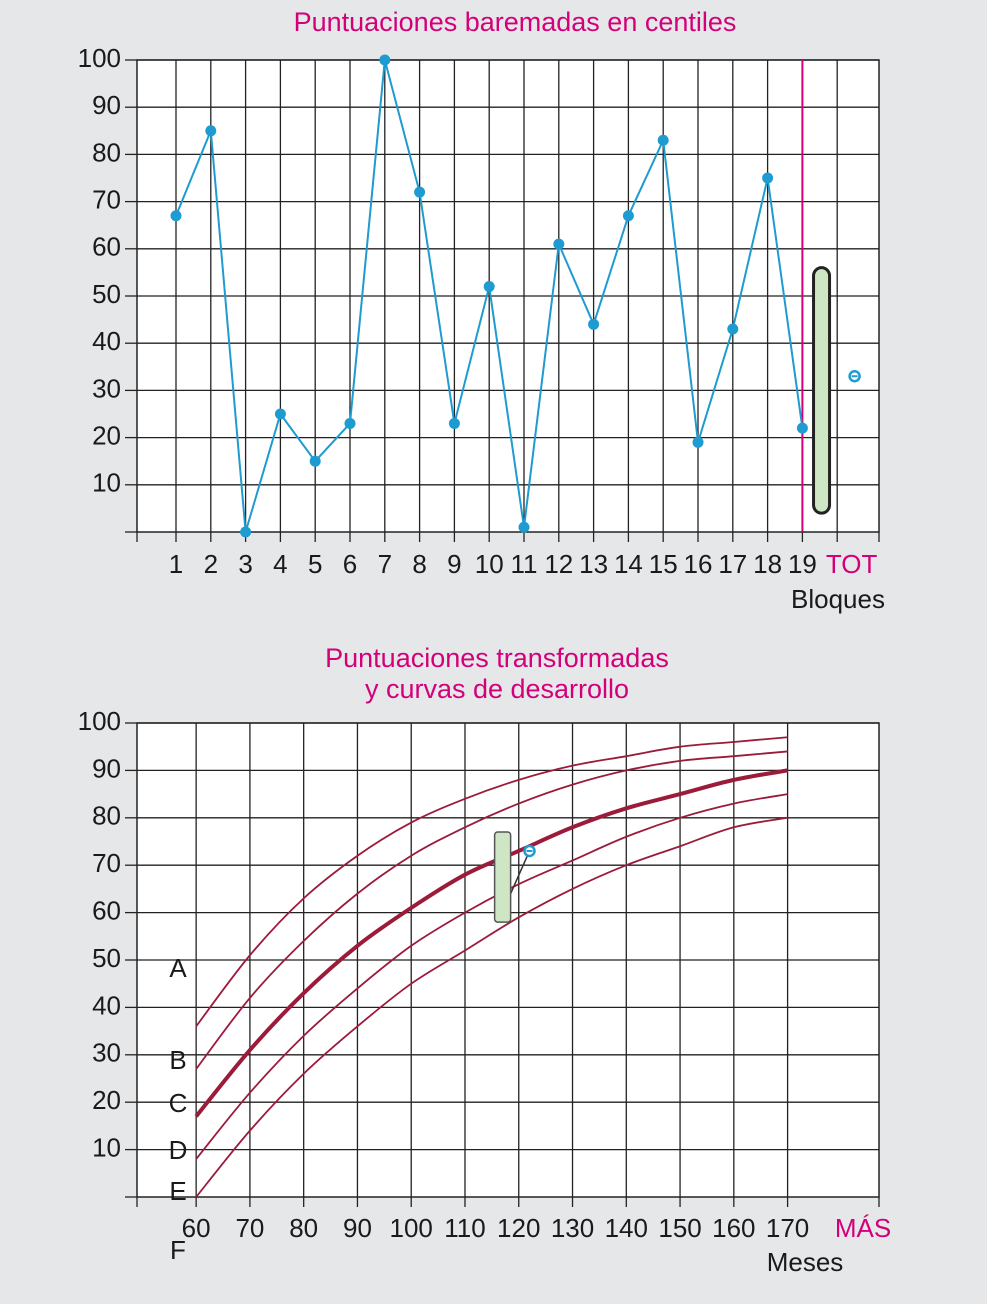 The width and height of the screenshot is (987, 1304). What do you see at coordinates (628, 564) in the screenshot?
I see `x-tick-label: 14` at bounding box center [628, 564].